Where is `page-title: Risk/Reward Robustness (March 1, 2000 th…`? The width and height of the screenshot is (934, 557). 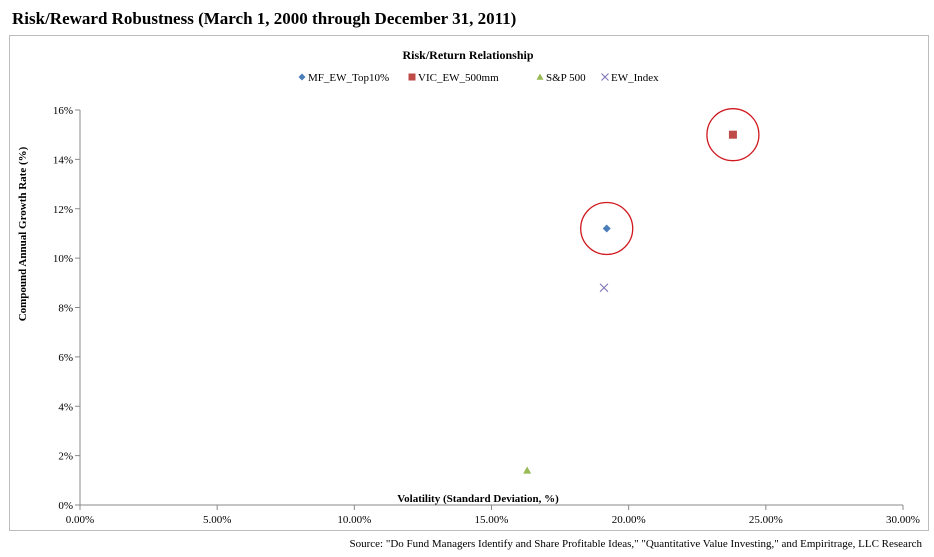 page-title: Risk/Reward Robustness (March 1, 2000 th… is located at coordinates (264, 18).